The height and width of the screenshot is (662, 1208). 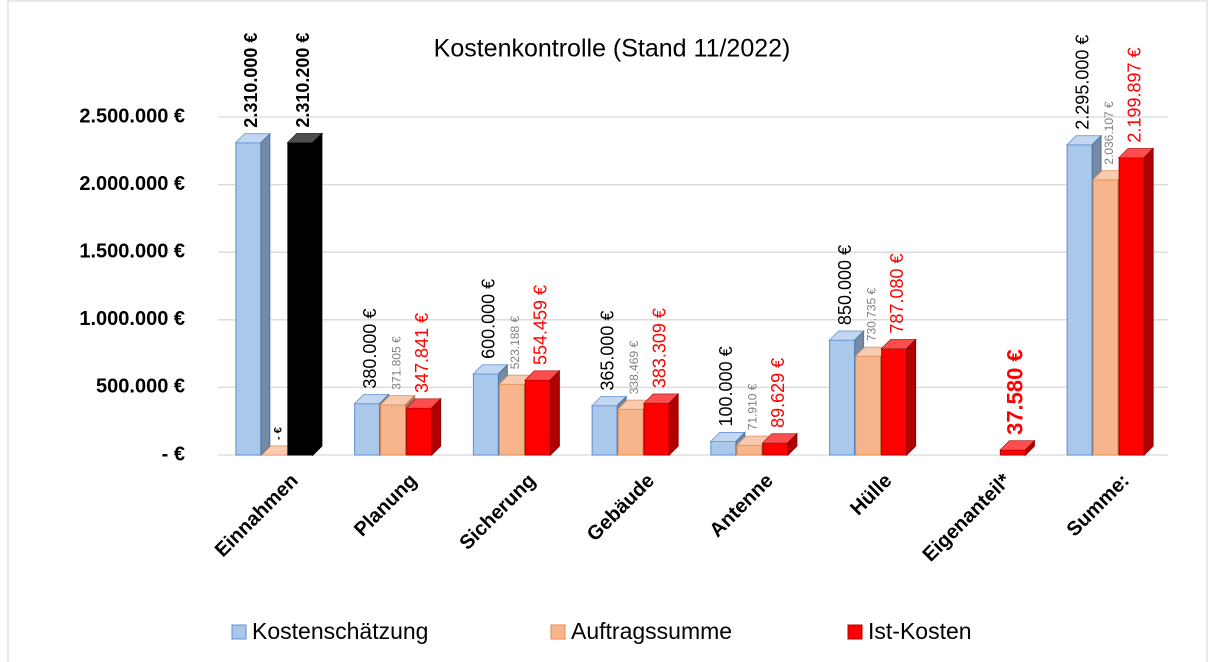 I want to click on value-label: 371.805 €, so click(x=396, y=363).